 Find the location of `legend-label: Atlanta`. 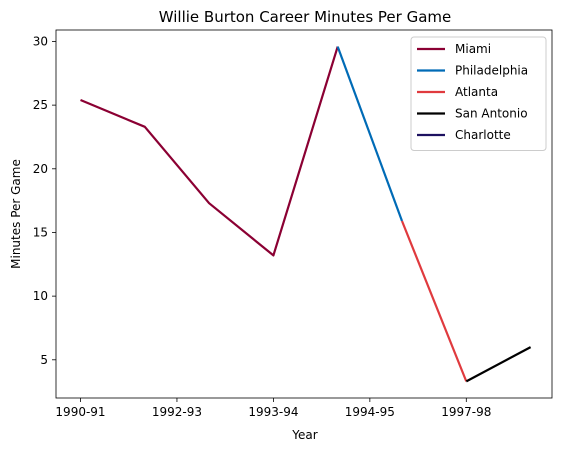

legend-label: Atlanta is located at coordinates (476, 92).